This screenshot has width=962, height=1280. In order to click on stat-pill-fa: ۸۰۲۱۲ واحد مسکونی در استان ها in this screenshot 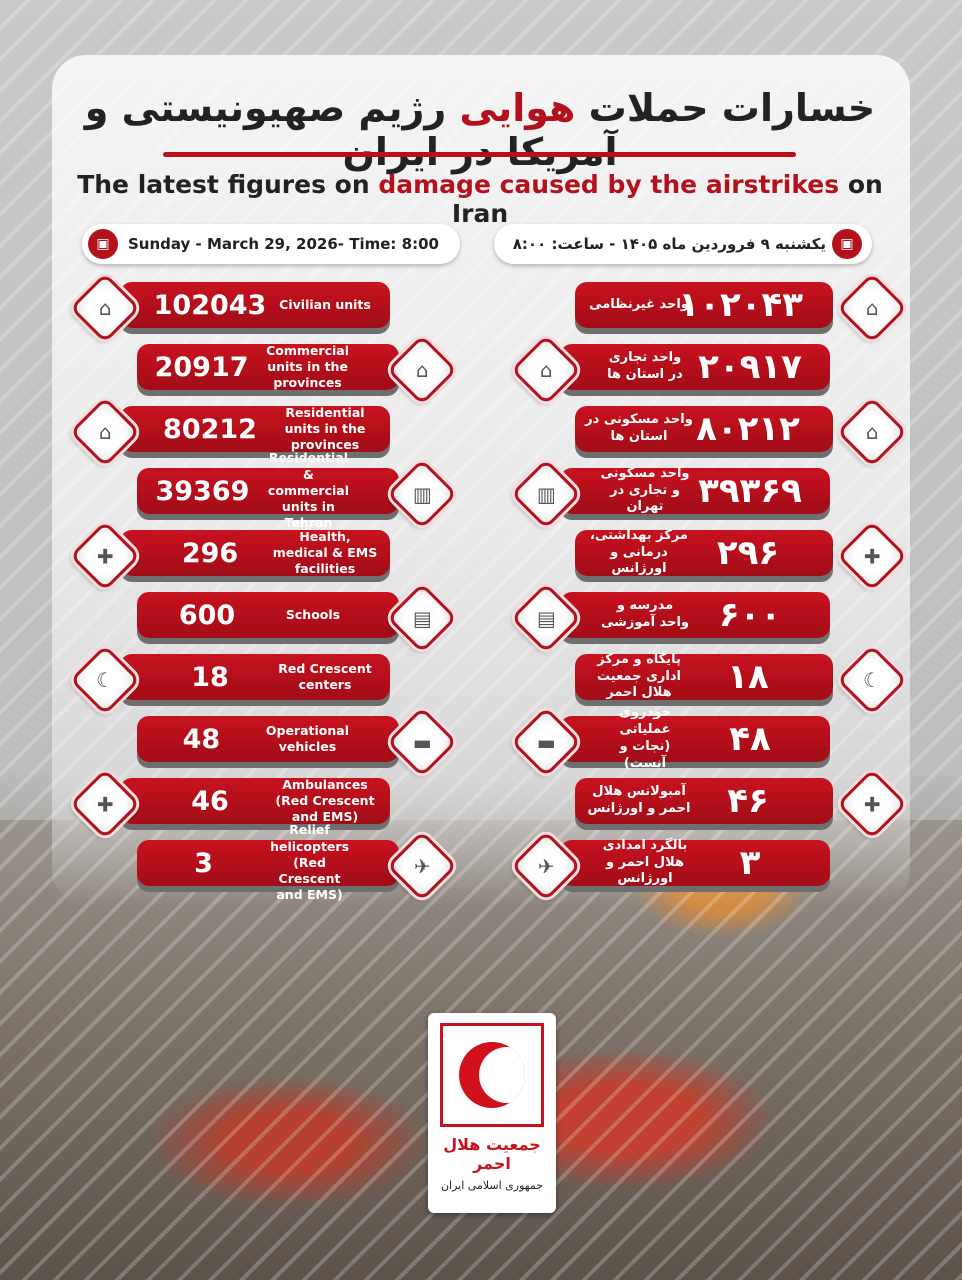, I will do `click(704, 429)`.